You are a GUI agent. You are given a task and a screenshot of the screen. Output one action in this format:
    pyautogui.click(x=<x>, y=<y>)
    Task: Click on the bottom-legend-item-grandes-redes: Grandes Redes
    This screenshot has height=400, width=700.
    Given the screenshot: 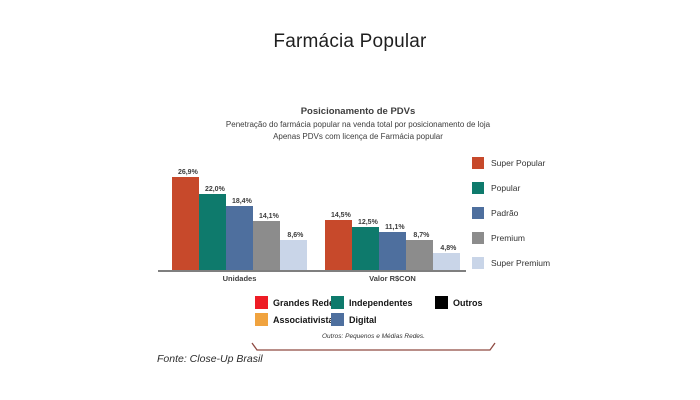 What is the action you would take?
    pyautogui.click(x=297, y=302)
    